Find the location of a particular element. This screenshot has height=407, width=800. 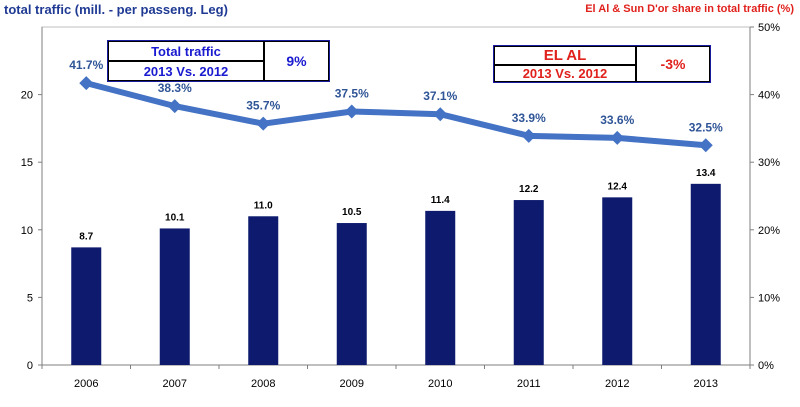

bar-value-label: 8.7 is located at coordinates (86, 236).